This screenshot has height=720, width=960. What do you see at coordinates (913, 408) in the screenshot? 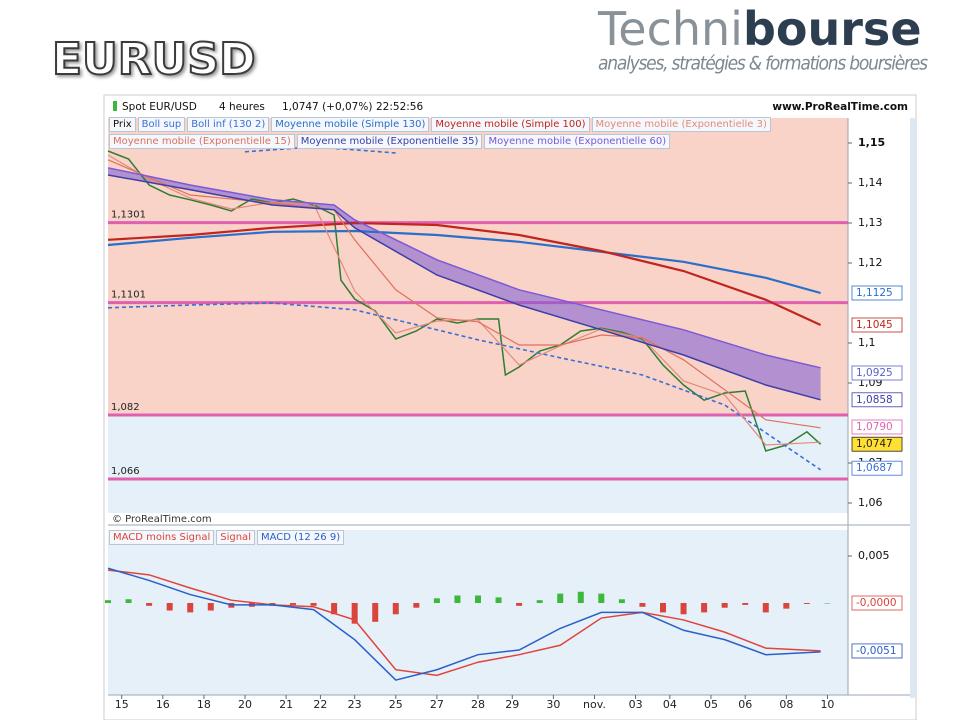
I see `scrollbar` at bounding box center [913, 408].